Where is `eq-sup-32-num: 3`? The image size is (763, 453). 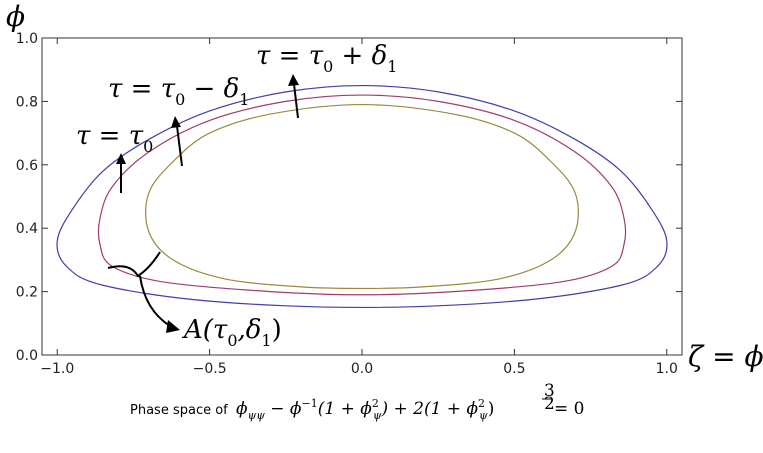
eq-sup-32-num: 3 is located at coordinates (549, 391).